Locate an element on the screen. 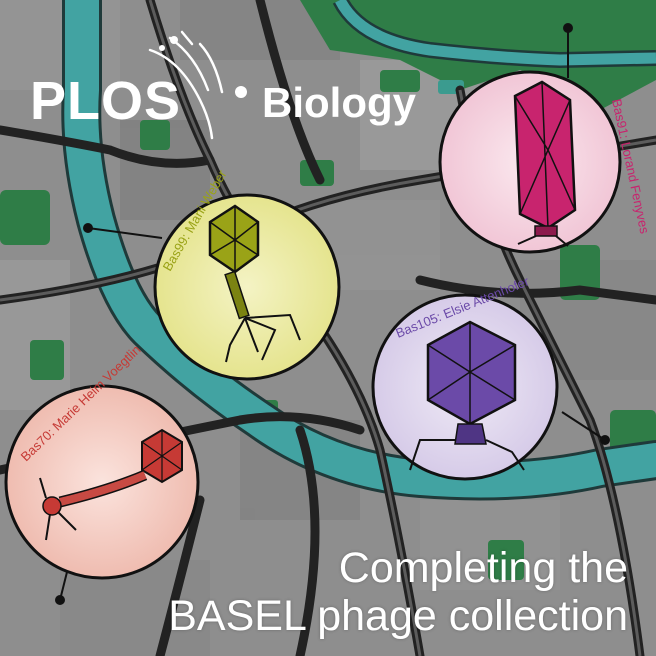 The width and height of the screenshot is (656, 656). phage-bubble-bas105: Bas105: Elsie Attenhofer is located at coordinates (465, 377).